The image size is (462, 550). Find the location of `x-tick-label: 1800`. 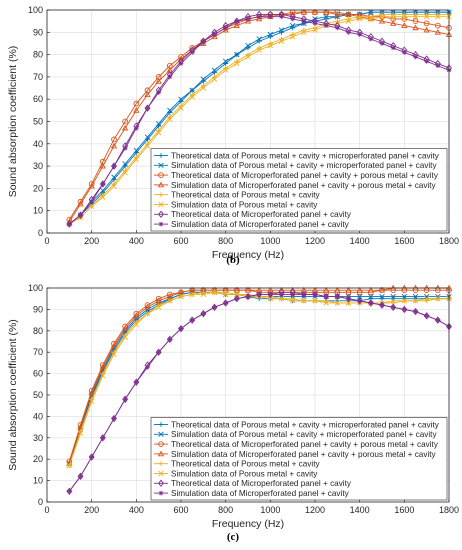

x-tick-label: 1800 is located at coordinates (449, 241).